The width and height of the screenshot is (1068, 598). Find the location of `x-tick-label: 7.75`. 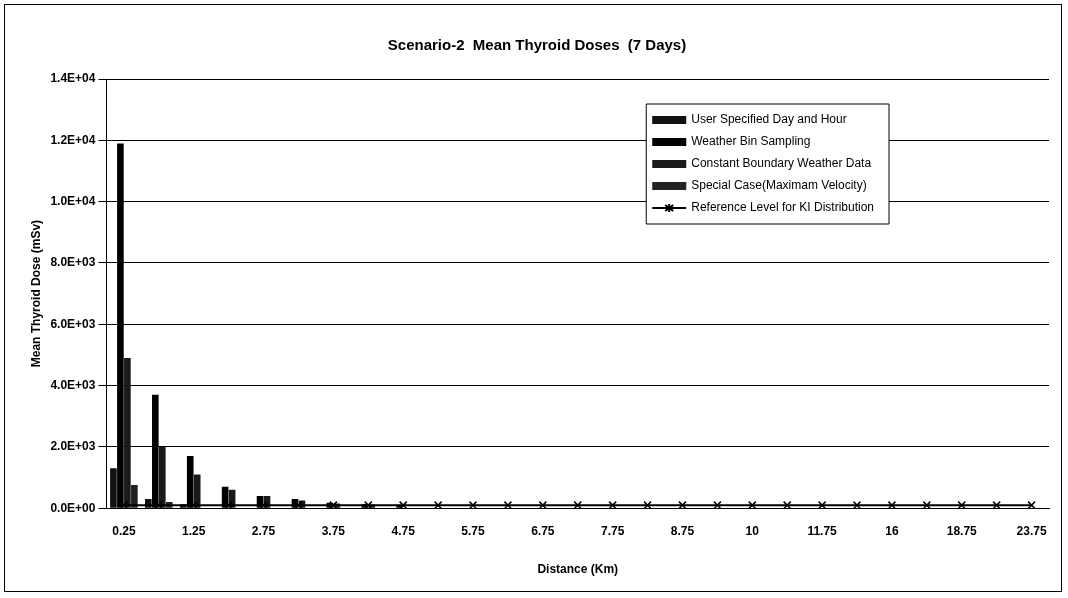

x-tick-label: 7.75 is located at coordinates (612, 530).